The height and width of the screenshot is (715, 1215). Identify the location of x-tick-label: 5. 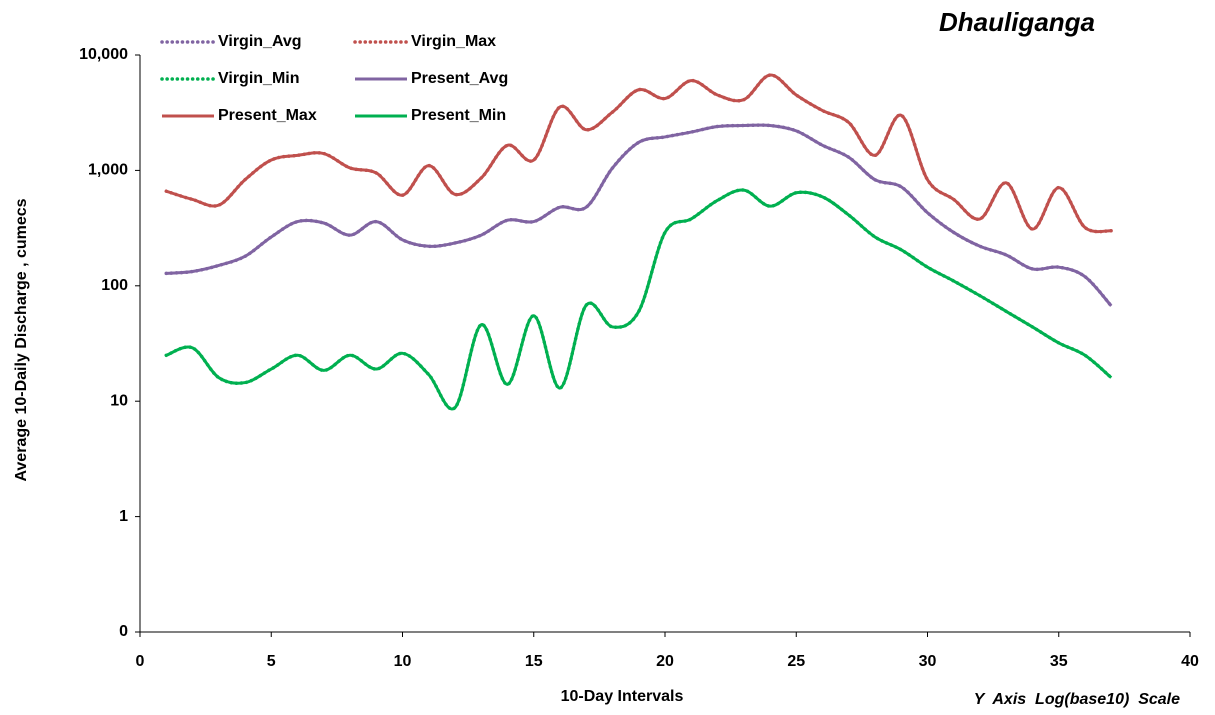
(271, 661).